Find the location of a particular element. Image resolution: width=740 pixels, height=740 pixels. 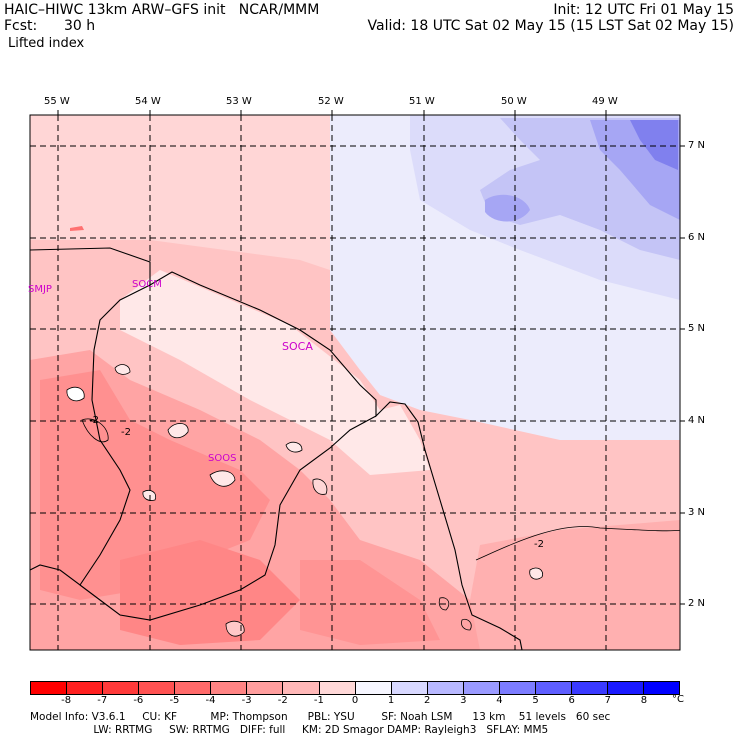

colorbar-tick-label: -7 is located at coordinates (102, 700).